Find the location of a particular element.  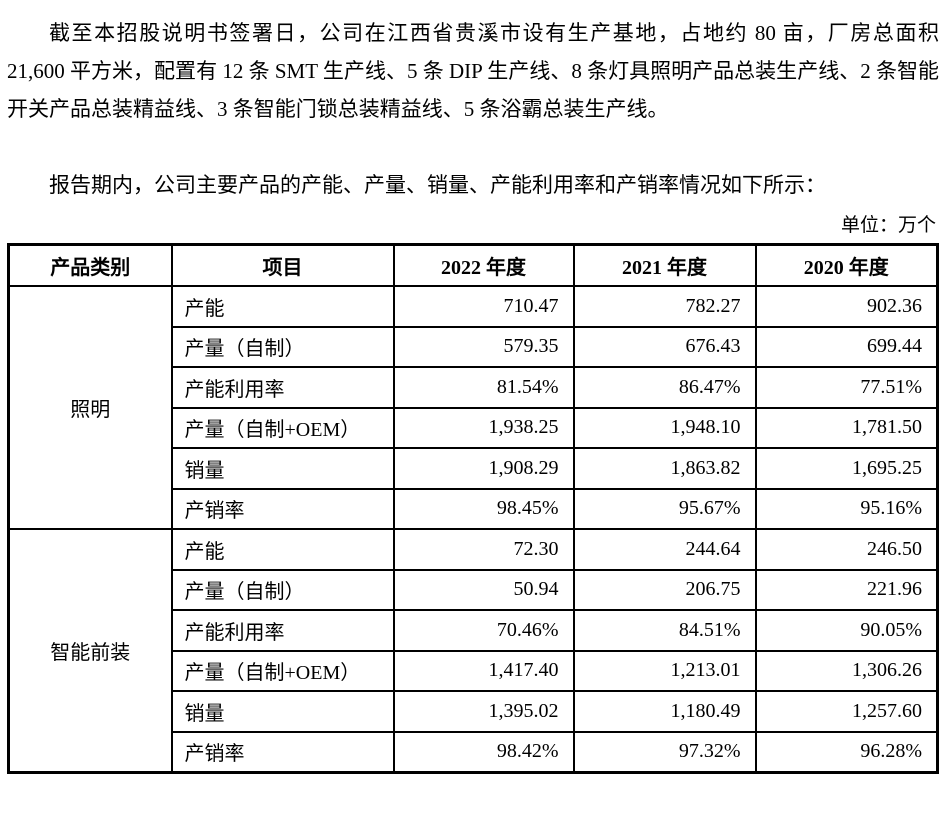

value-cell-2022: 1,938.25 is located at coordinates (483, 427).